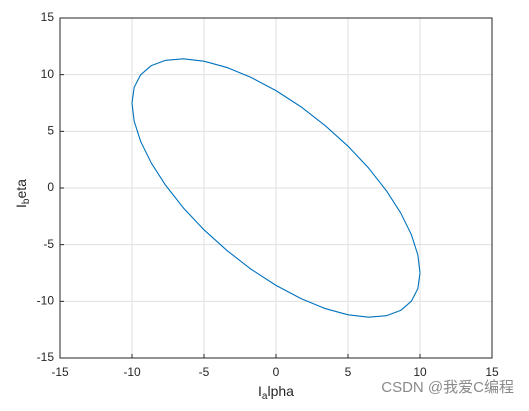 The image size is (529, 411). I want to click on x-tick-label: -10, so click(132, 372).